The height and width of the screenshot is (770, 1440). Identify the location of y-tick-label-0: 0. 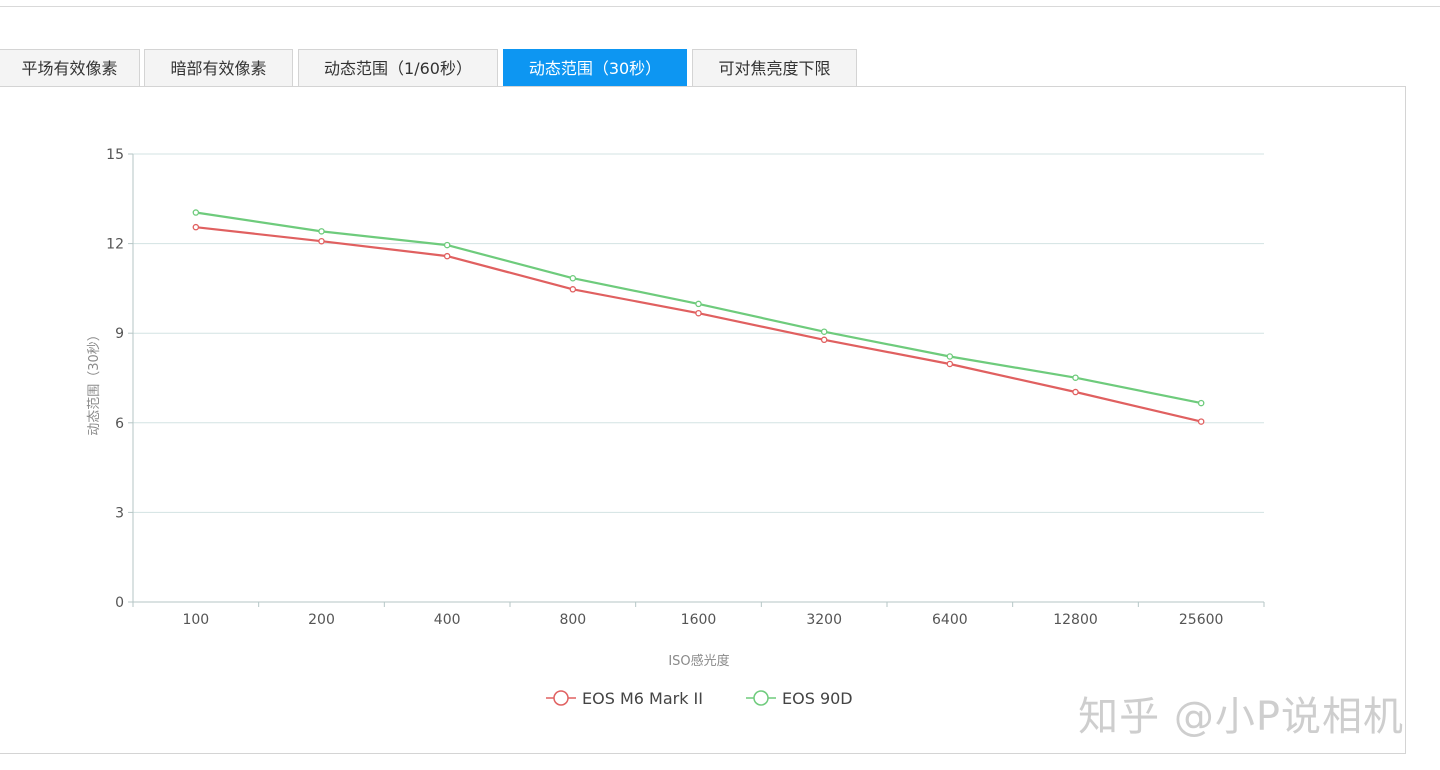
(119, 603).